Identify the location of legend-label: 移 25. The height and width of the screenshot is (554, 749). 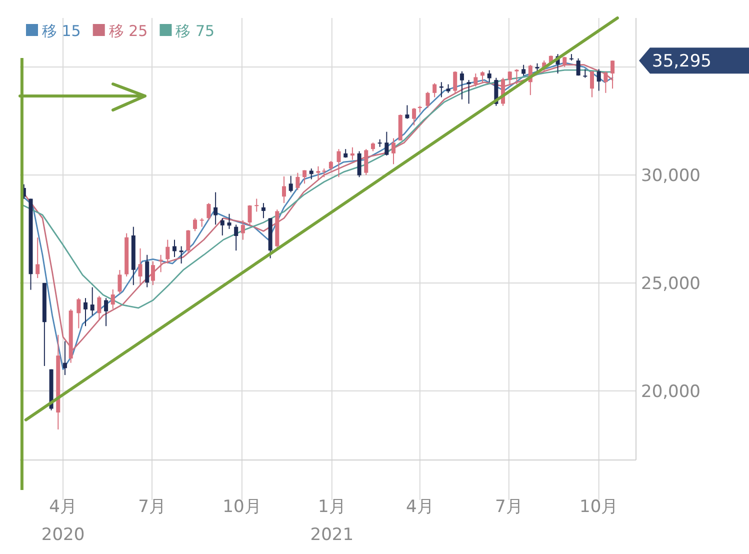
(128, 31).